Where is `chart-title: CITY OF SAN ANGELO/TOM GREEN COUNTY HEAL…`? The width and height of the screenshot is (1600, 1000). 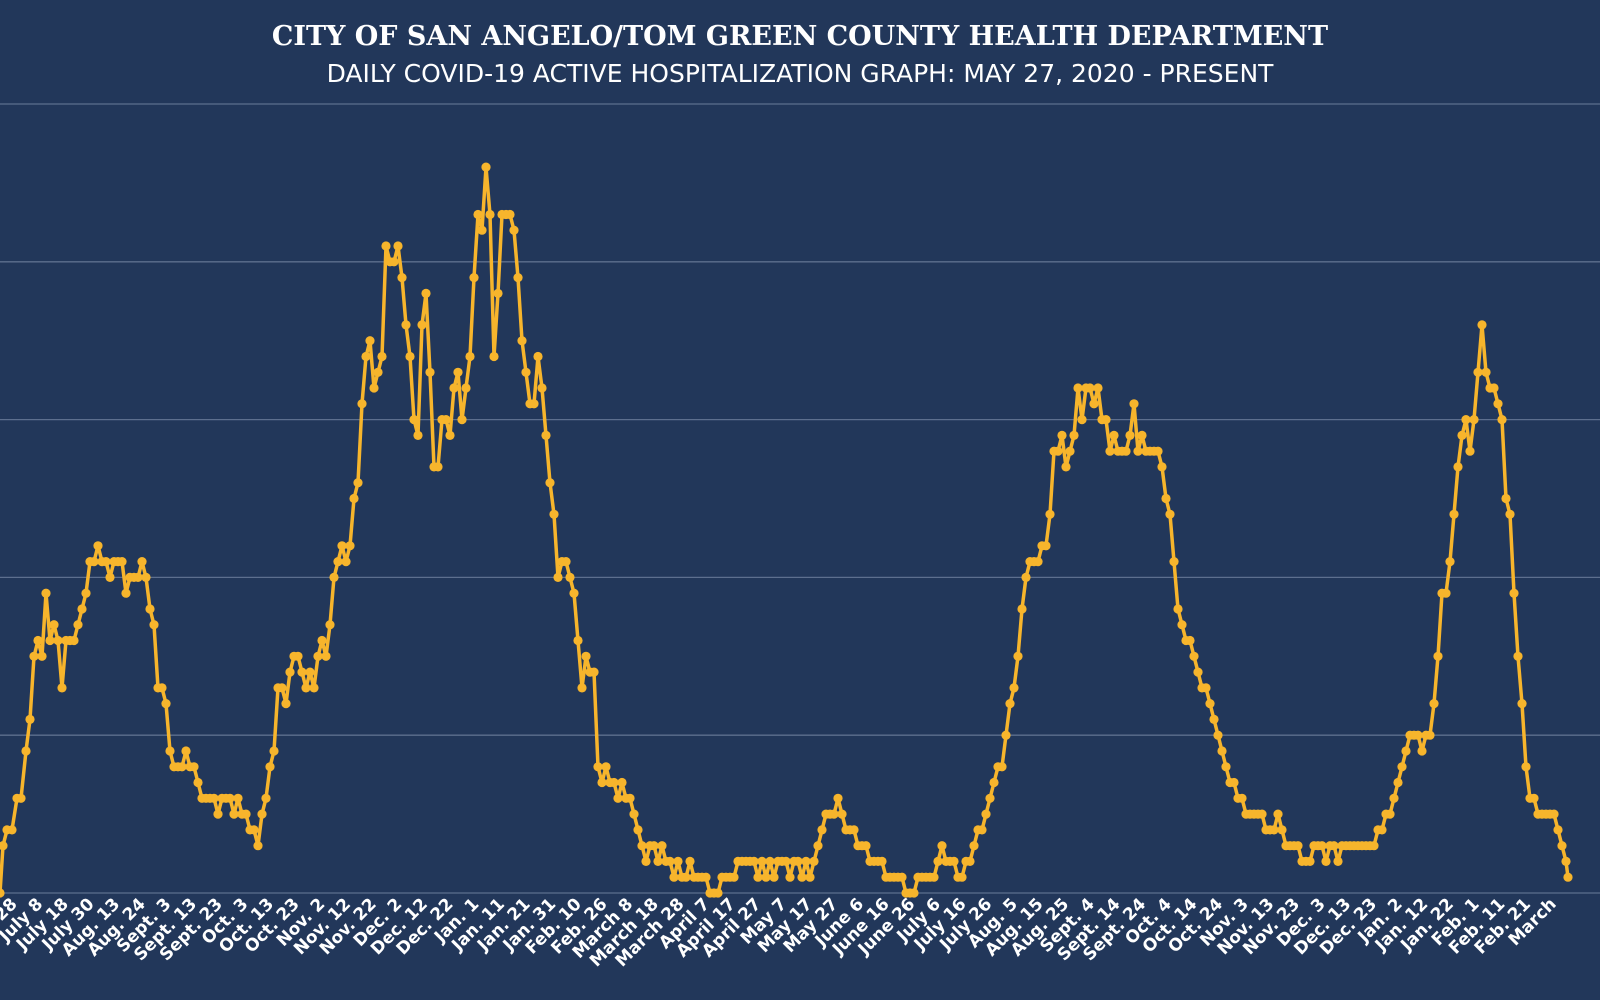 chart-title: CITY OF SAN ANGELO/TOM GREEN COUNTY HEAL… is located at coordinates (800, 36).